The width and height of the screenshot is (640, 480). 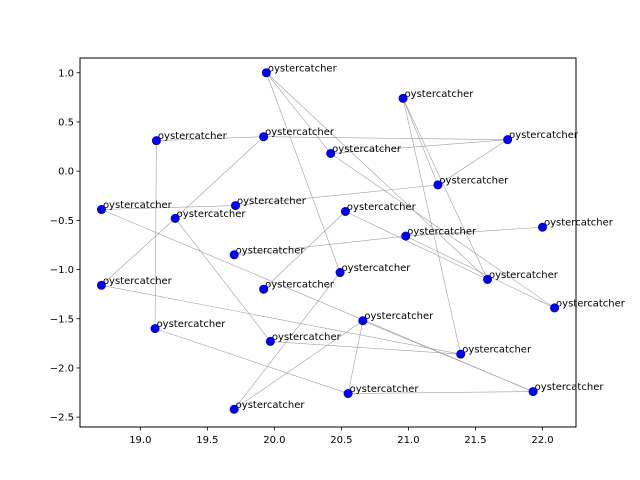 What do you see at coordinates (62, 221) in the screenshot?
I see `y-tick-label: −0.5` at bounding box center [62, 221].